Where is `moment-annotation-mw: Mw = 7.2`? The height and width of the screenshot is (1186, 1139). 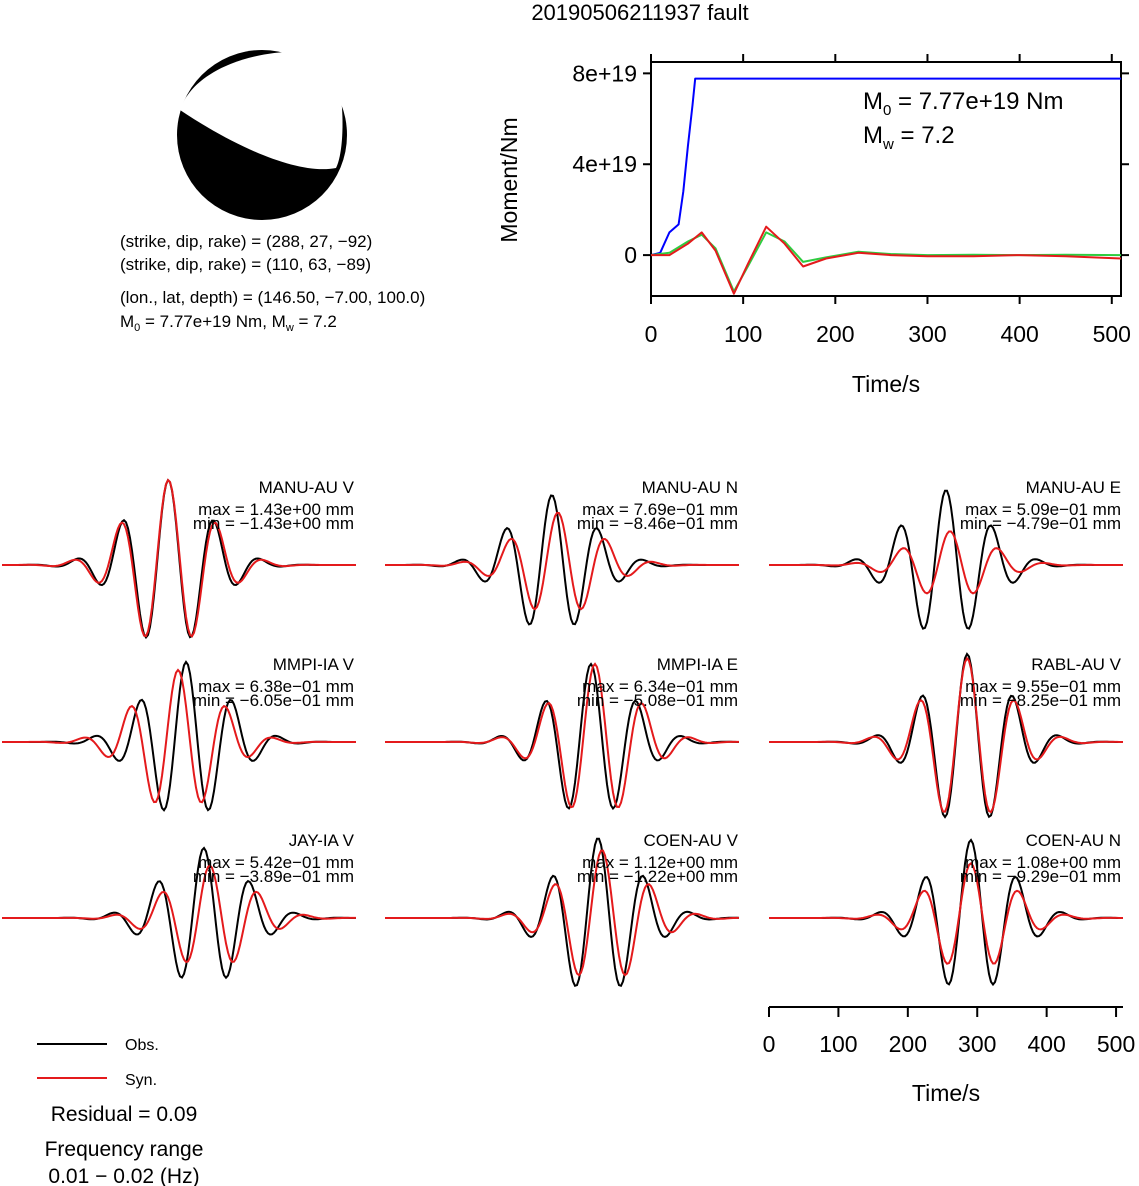
moment-annotation-mw: Mw = 7.2 is located at coordinates (909, 137).